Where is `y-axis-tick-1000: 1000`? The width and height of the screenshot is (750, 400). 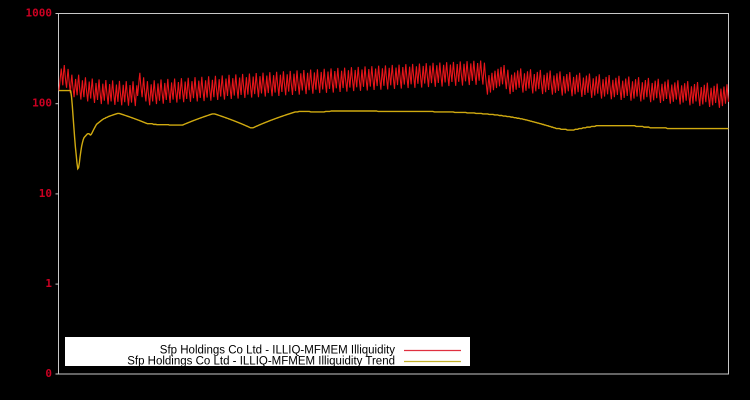
y-axis-tick-1000: 1000 is located at coordinates (39, 13).